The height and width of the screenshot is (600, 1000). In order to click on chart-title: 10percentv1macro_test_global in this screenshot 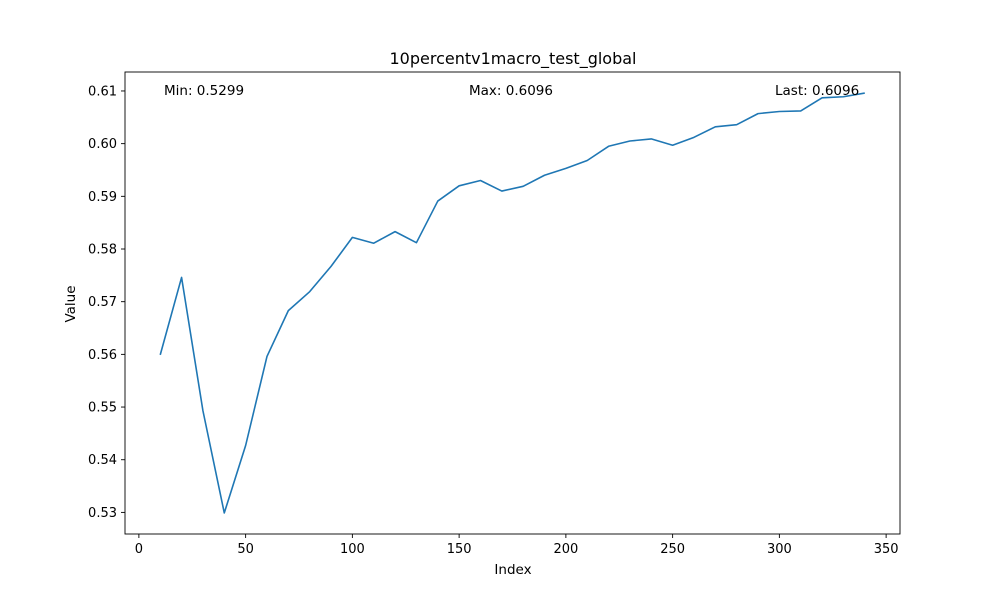, I will do `click(512, 59)`.